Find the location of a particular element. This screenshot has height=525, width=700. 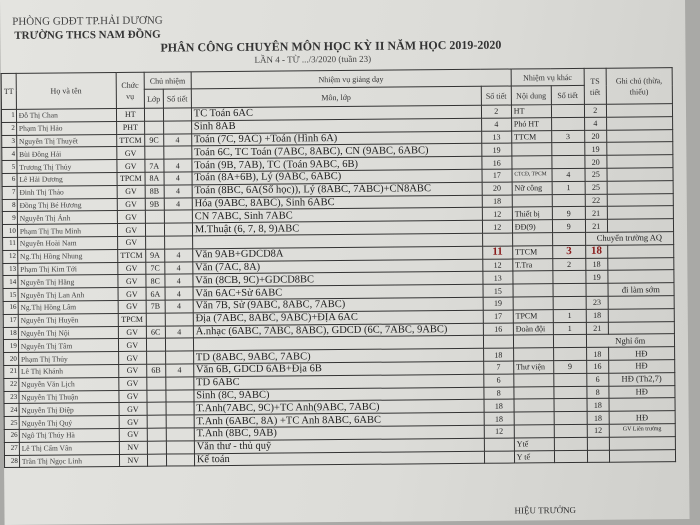

teaching-periods-cell is located at coordinates (499, 444).